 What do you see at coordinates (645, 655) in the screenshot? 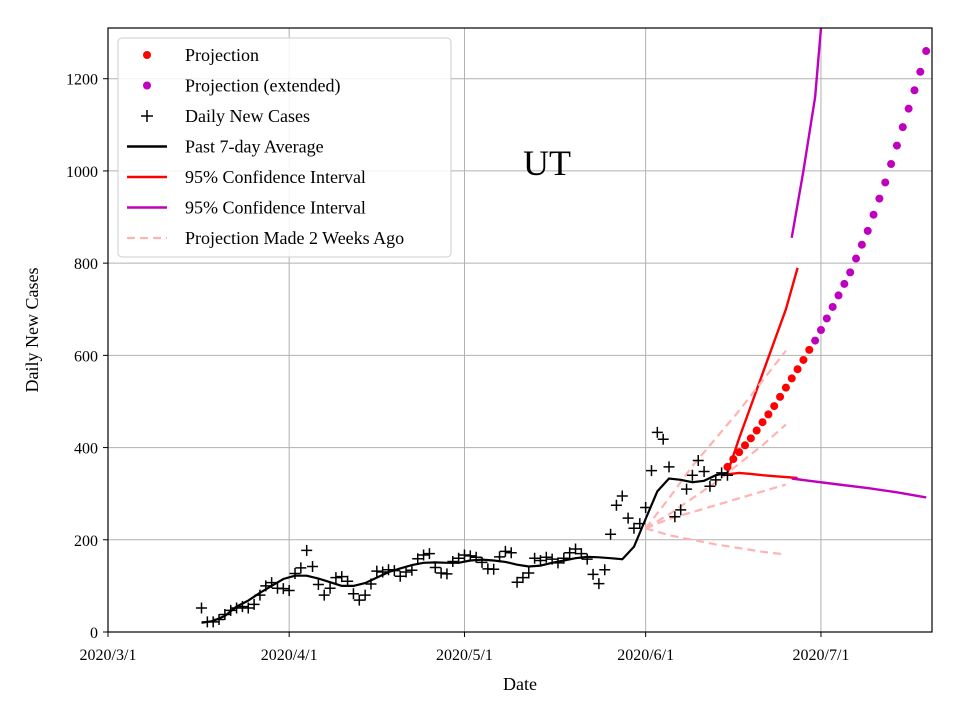
I see `x-tick-label: 2020/6/1` at bounding box center [645, 655].